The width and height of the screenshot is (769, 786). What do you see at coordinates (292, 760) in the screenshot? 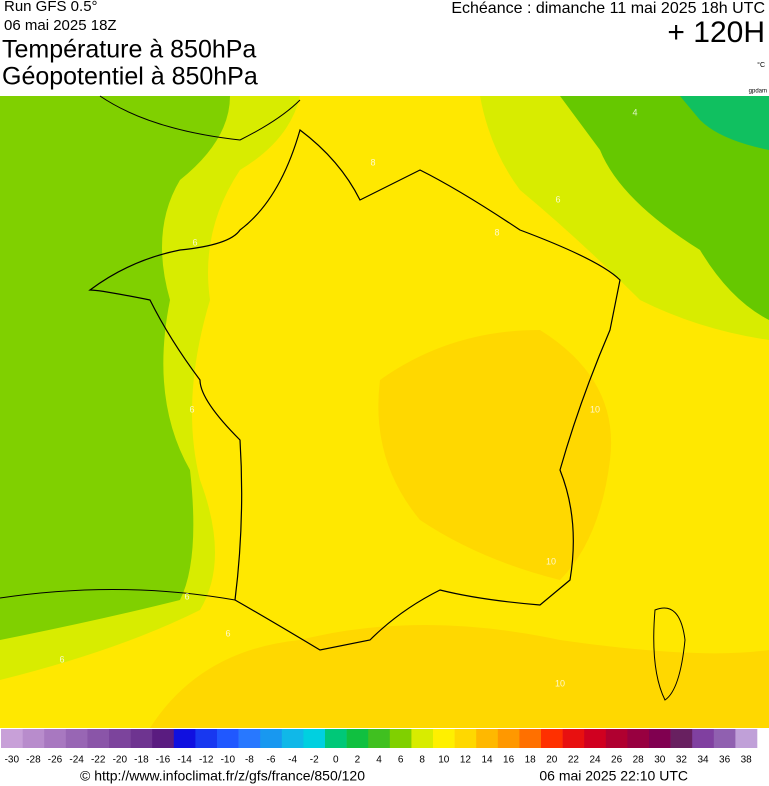
I see `colorbar-tick-label: -4` at bounding box center [292, 760].